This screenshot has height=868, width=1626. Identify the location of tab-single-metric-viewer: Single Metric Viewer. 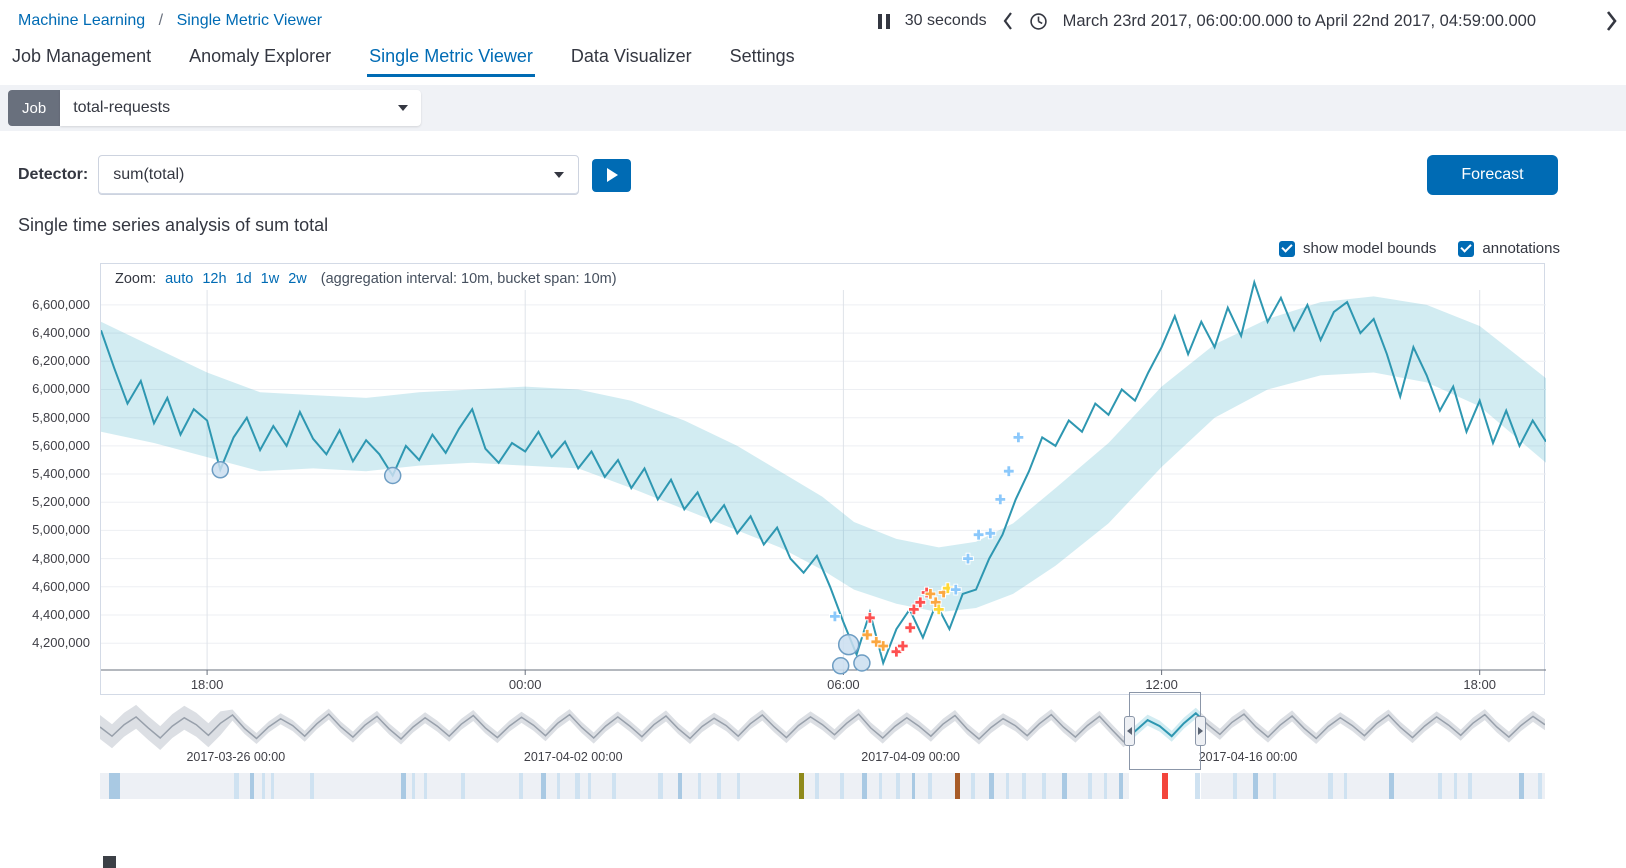
(451, 61).